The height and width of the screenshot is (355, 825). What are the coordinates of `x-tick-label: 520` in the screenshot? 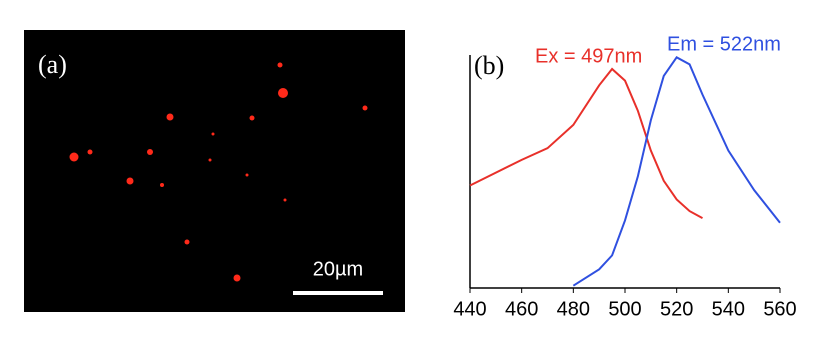 It's located at (676, 309).